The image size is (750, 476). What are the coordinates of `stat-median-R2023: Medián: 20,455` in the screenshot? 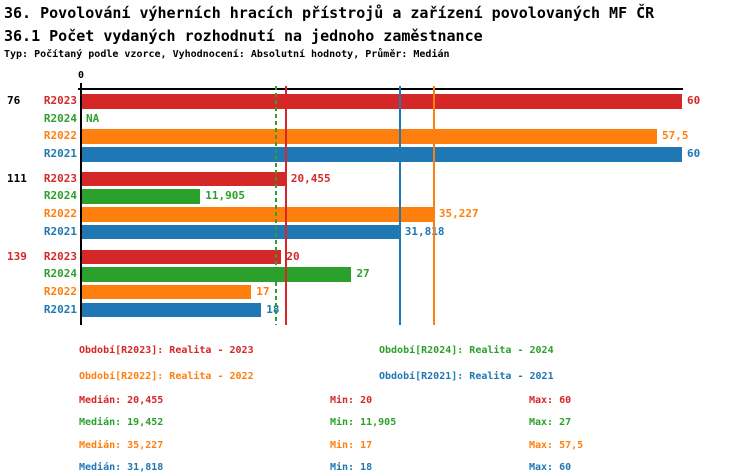 It's located at (121, 400).